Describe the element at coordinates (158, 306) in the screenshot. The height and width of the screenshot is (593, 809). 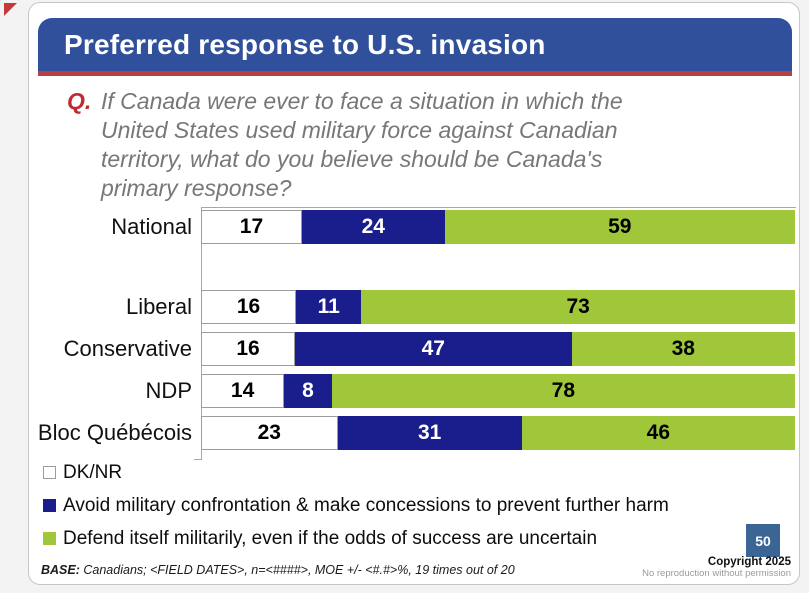
I see `category-label: Liberal` at that location.